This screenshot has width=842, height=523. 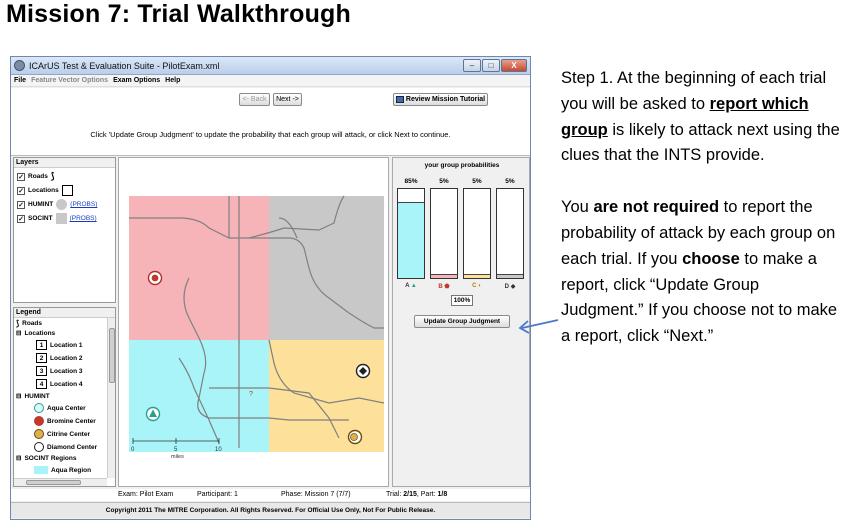 What do you see at coordinates (447, 287) in the screenshot?
I see `bromine-pentagon-icon: ⬟` at bounding box center [447, 287].